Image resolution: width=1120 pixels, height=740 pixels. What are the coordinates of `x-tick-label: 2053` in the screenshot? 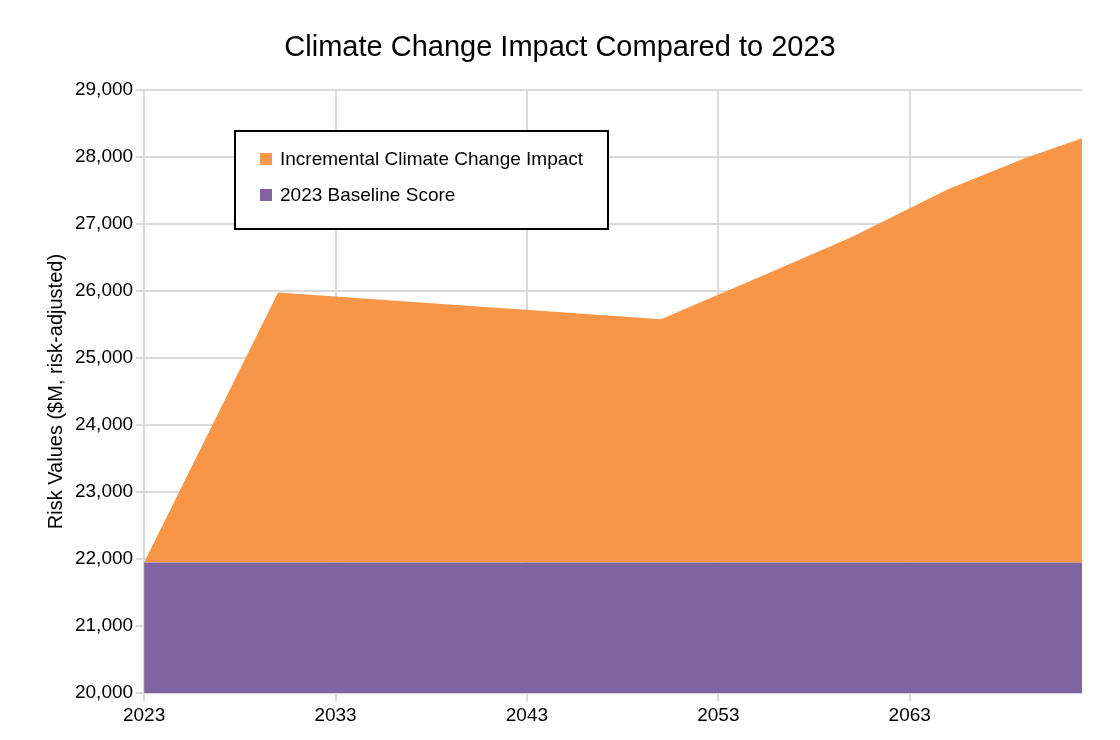 It's located at (718, 714).